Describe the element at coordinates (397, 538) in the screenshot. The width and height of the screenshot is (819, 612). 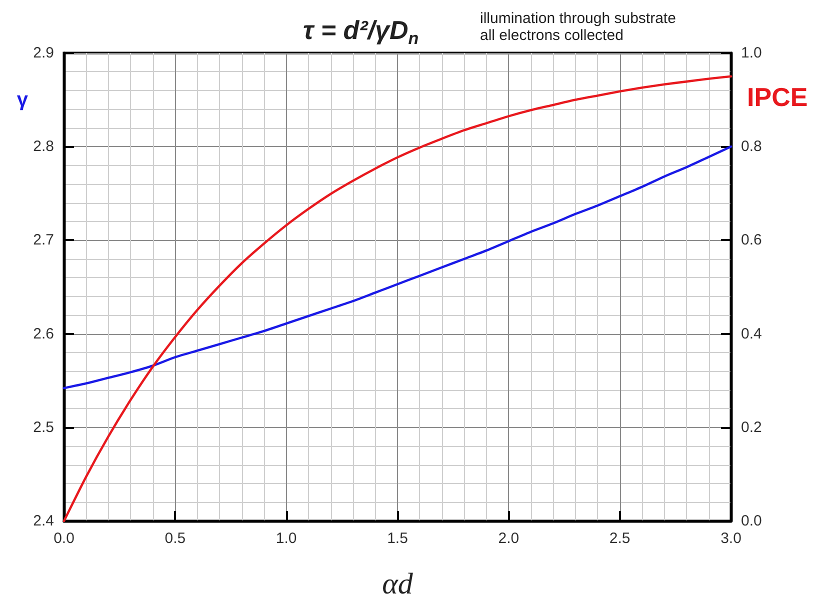
I see `x-tick-label: 1.5` at that location.